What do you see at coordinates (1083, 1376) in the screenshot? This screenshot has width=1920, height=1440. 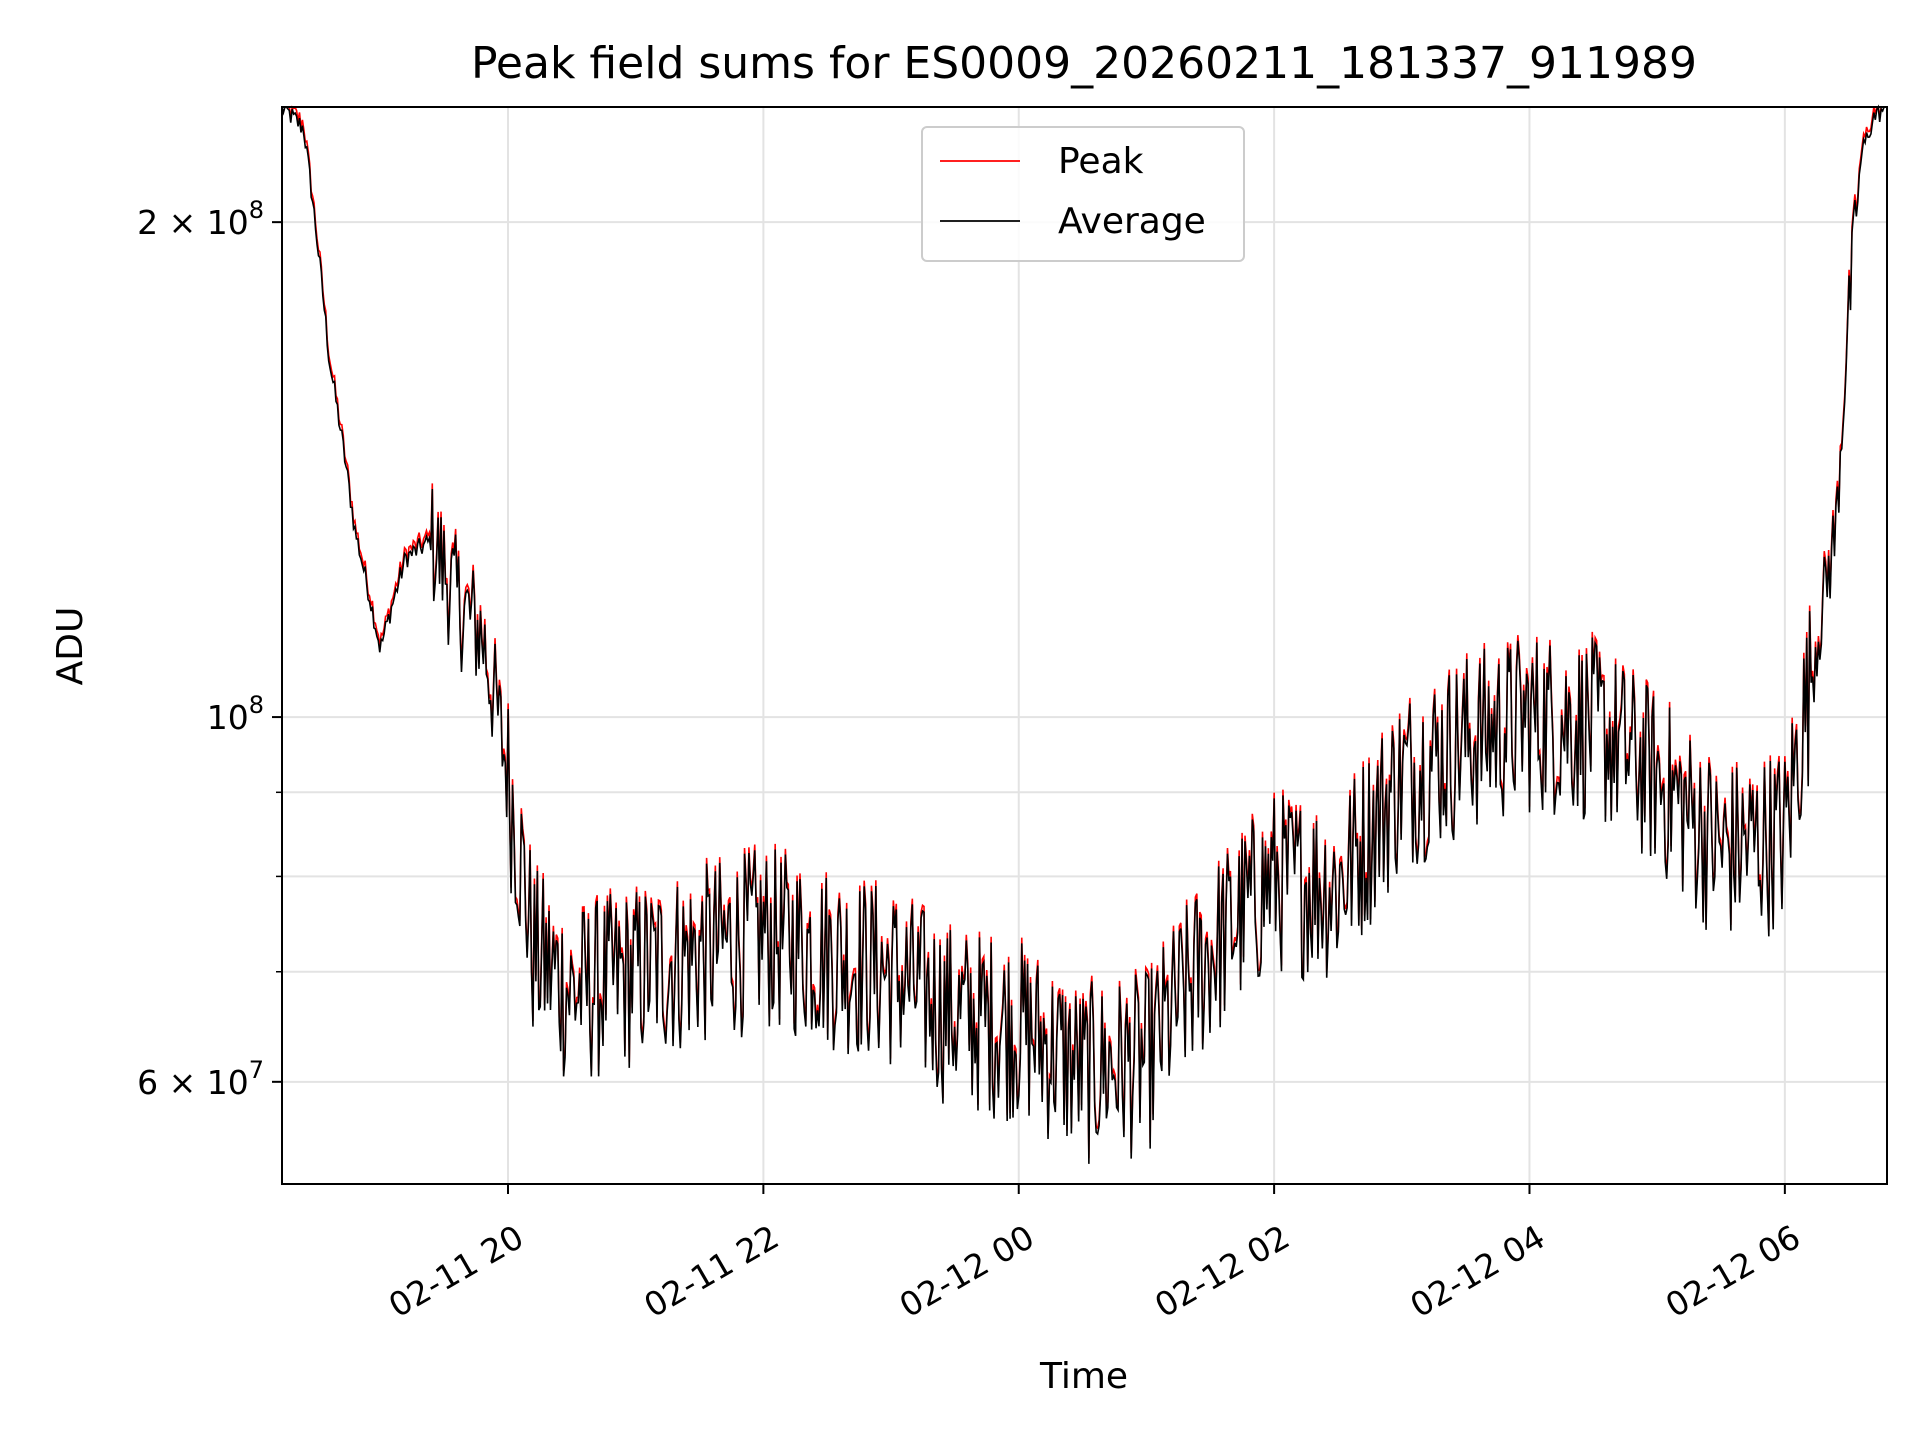 I see `x-axis-label: Time` at bounding box center [1083, 1376].